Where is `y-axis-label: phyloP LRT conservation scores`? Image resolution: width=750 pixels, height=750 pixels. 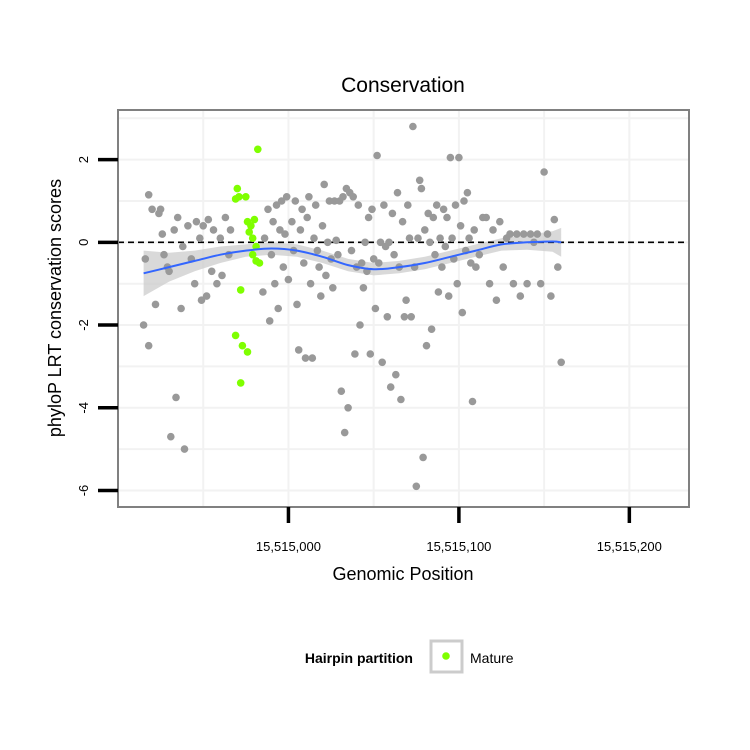
y-axis-label: phyloP LRT conservation scores is located at coordinates (55, 308).